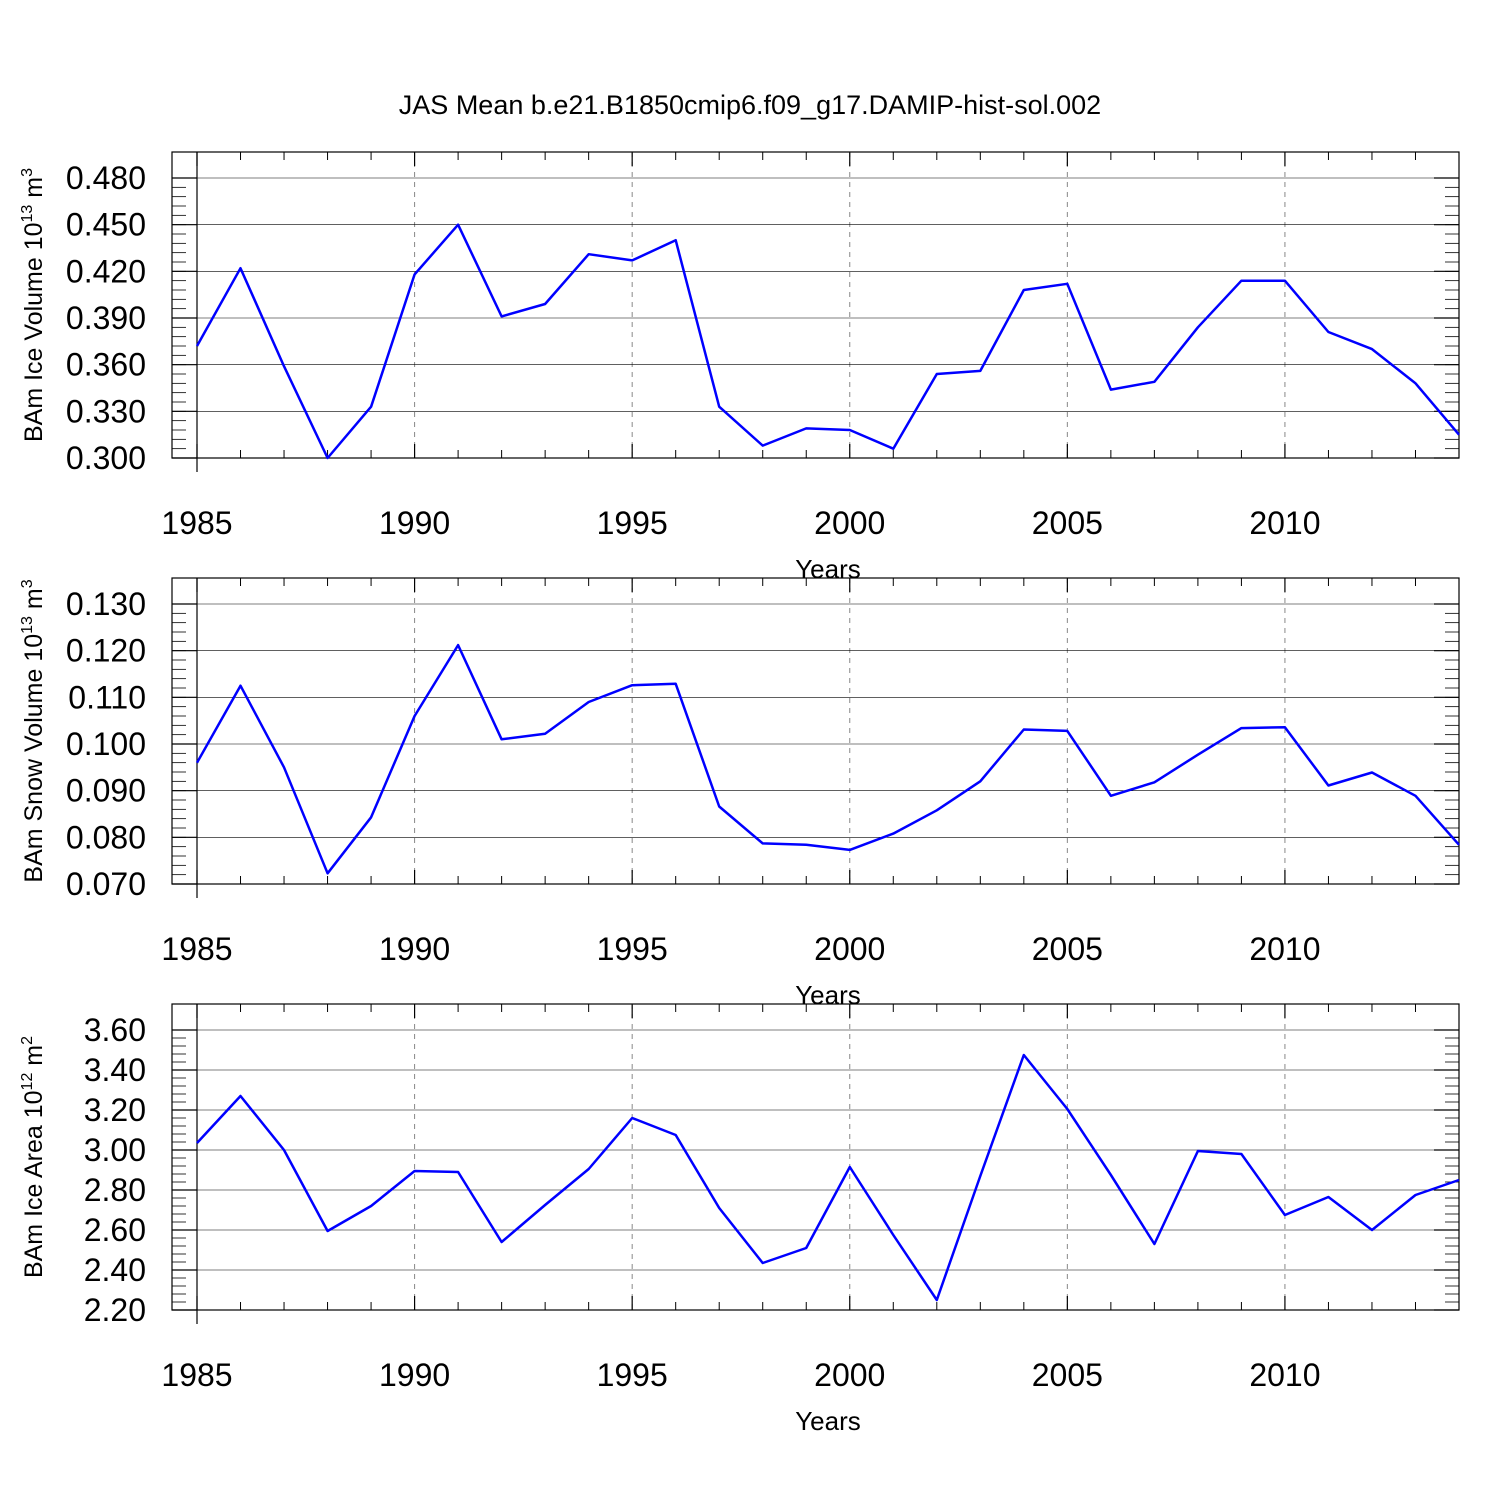 This screenshot has height=1505, width=1500. Describe the element at coordinates (1285, 1215) in the screenshot. I see `panel-3-point-2010` at that location.